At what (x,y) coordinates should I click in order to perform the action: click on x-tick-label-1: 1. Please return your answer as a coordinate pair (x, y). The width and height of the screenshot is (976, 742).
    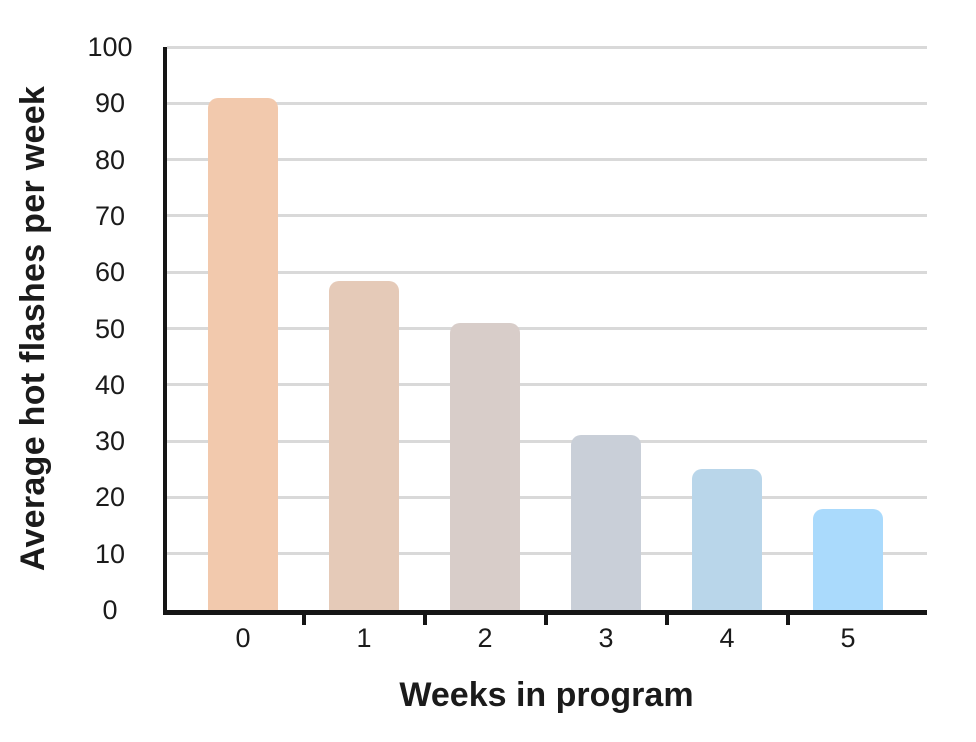
    Looking at the image, I should click on (364, 638).